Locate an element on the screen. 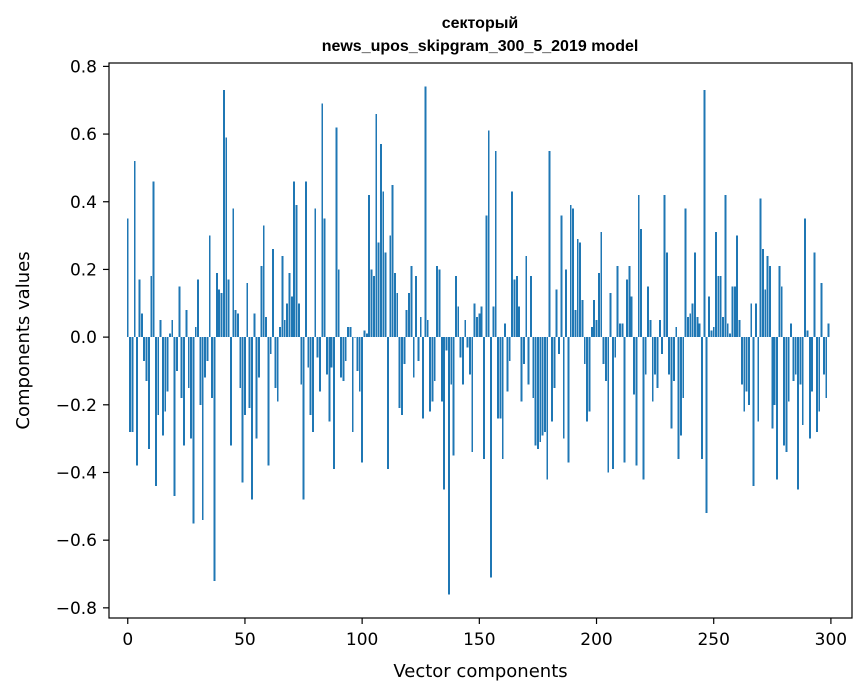  x-tick-label-100: 100 is located at coordinates (362, 640).